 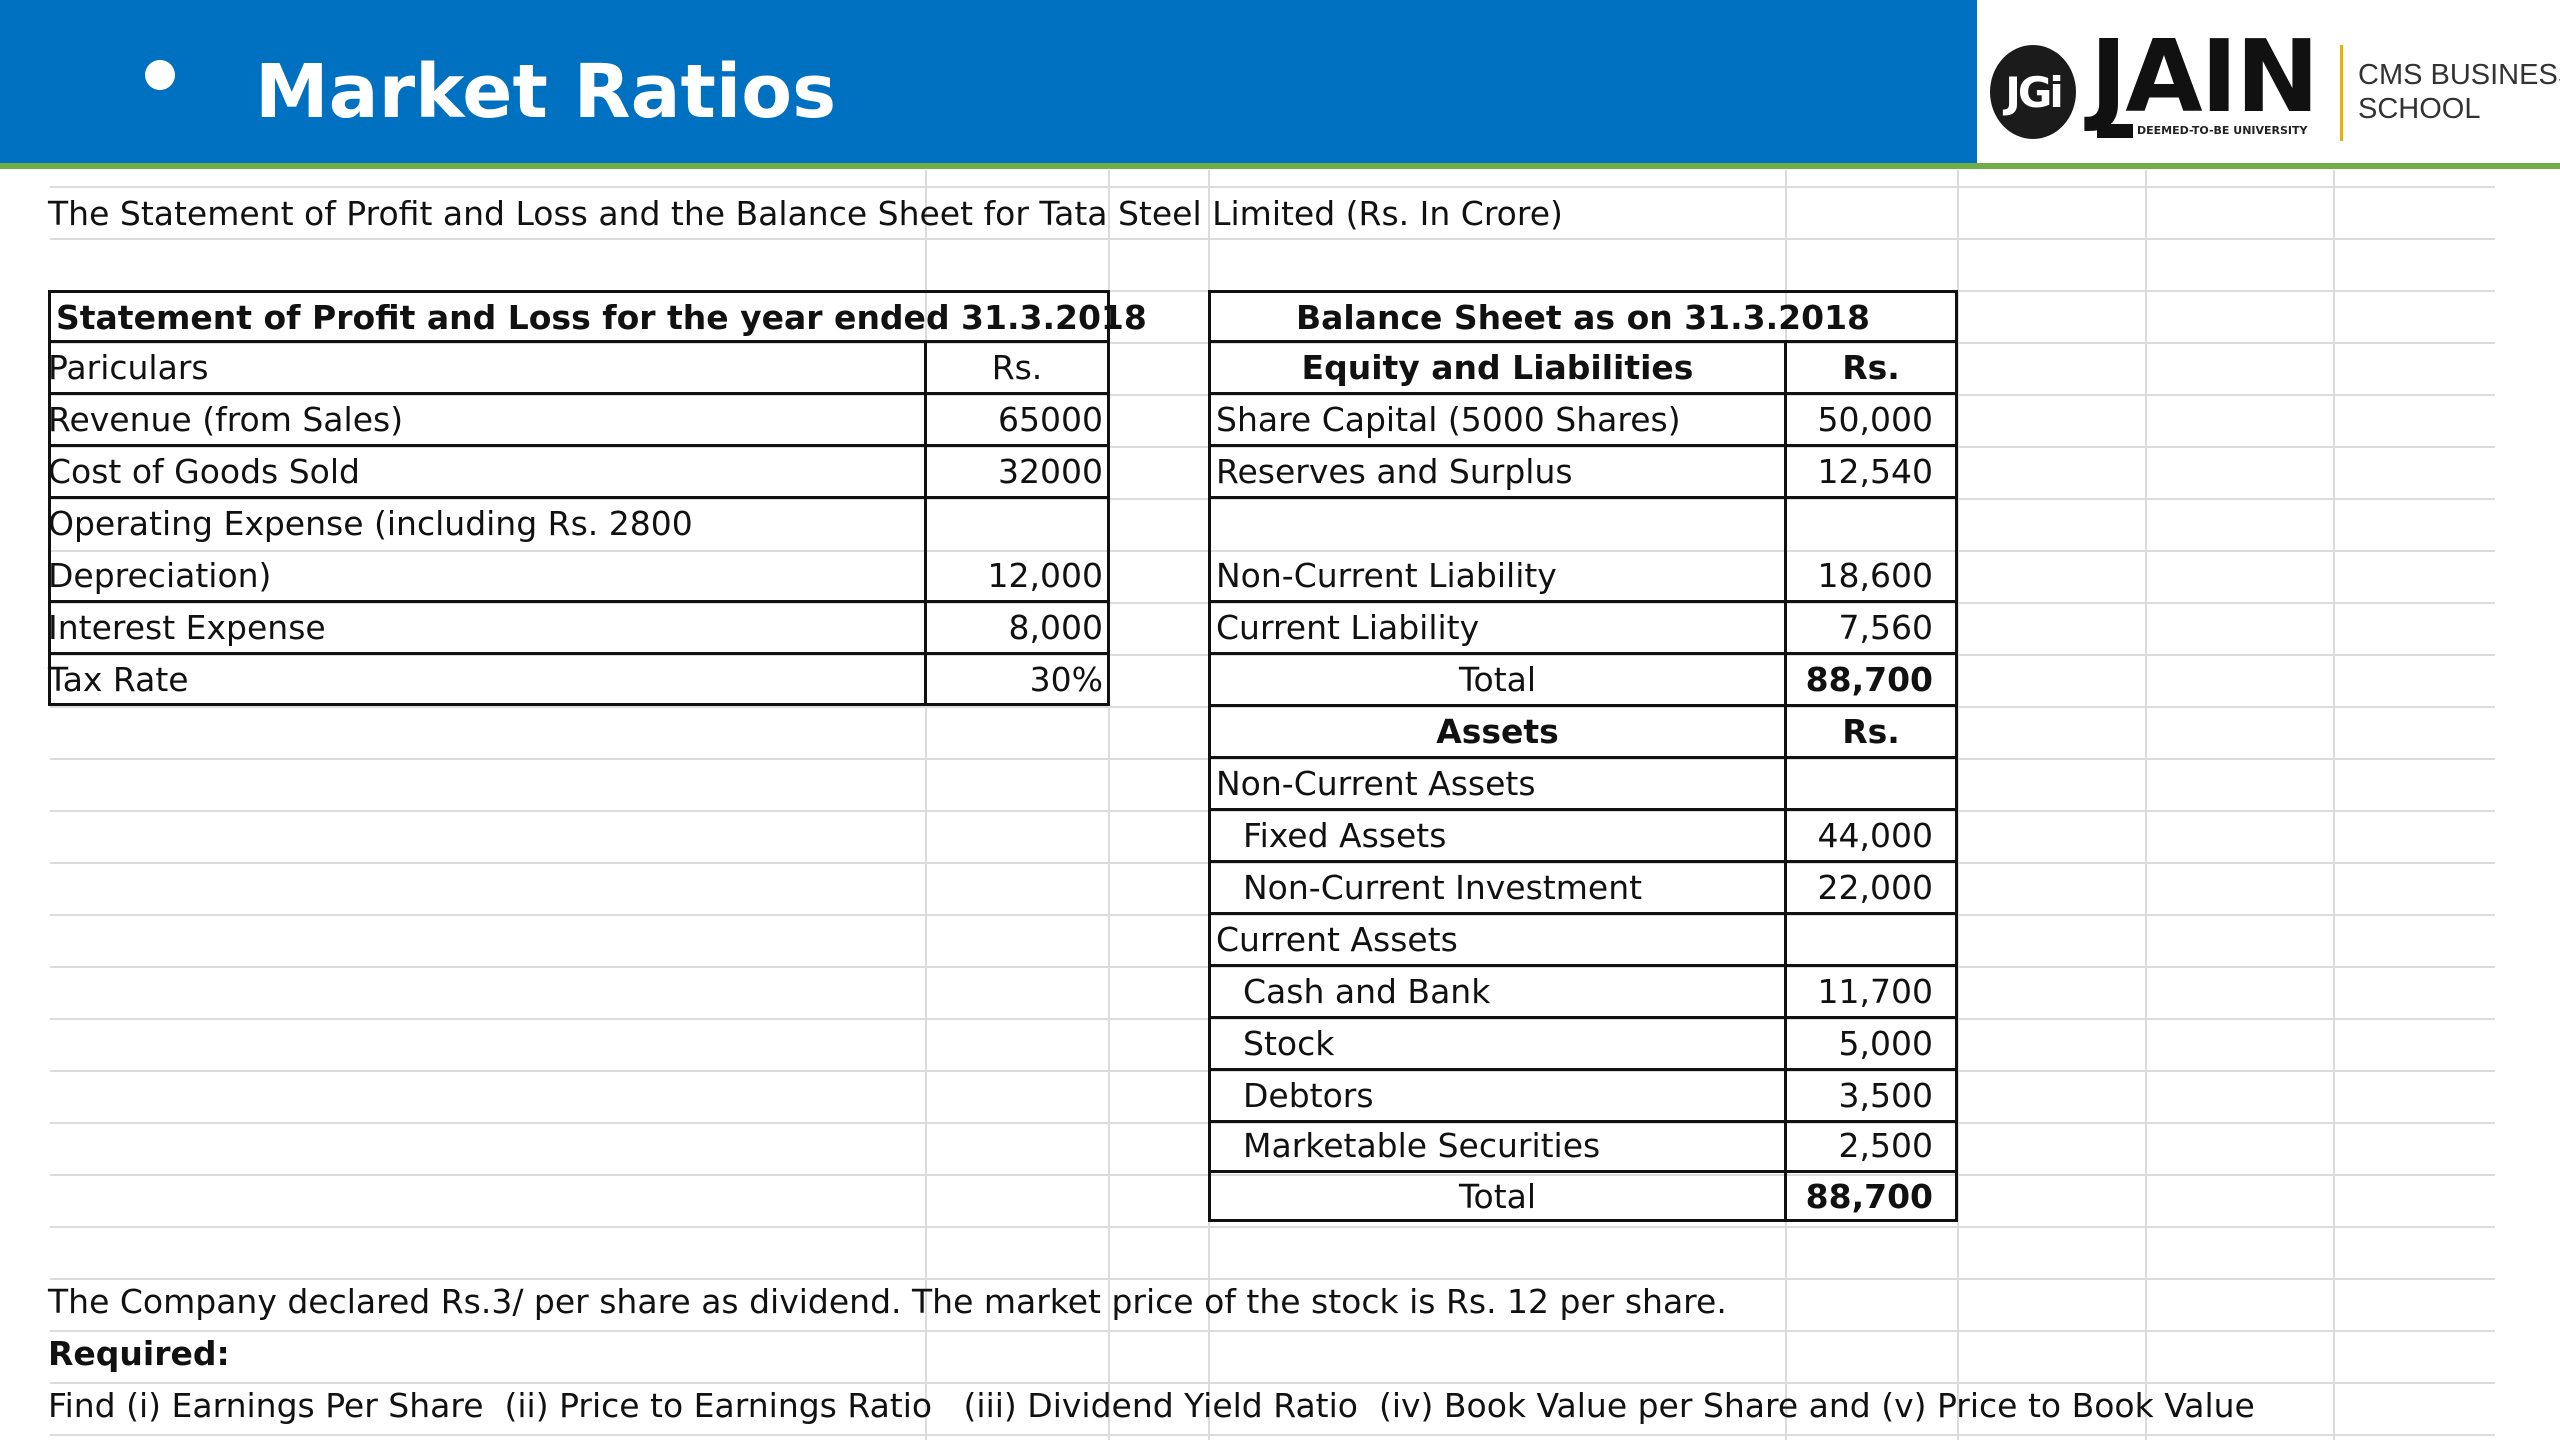 I want to click on school-name: CMS BUSINESS SCHOOL, so click(x=2459, y=92).